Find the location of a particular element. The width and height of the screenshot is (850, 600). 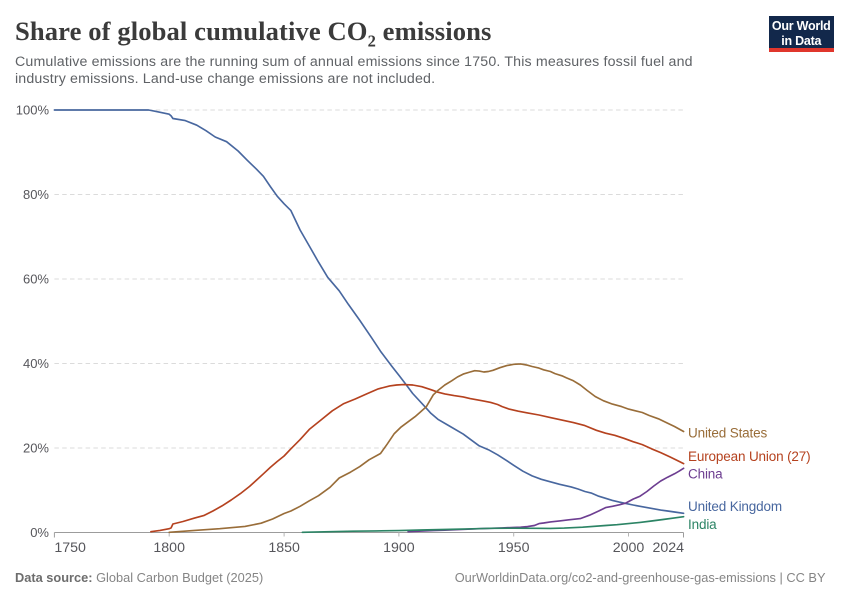

svg-text: 100% is located at coordinates (33, 109).